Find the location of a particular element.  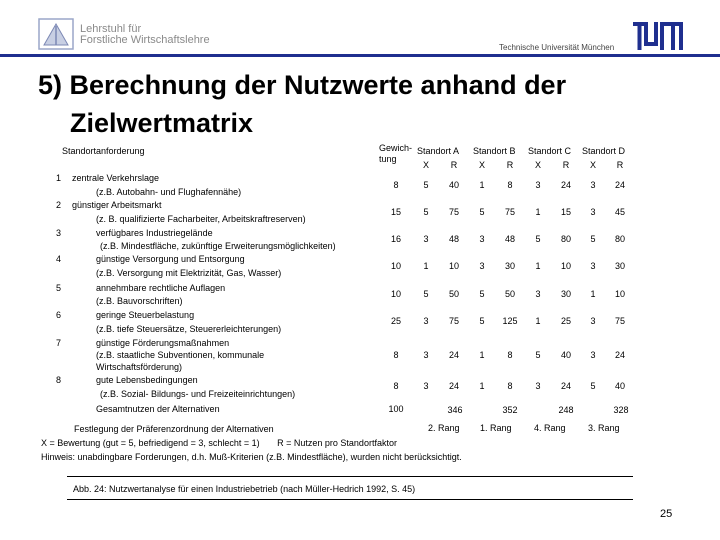

total-value-c: 248 is located at coordinates (566, 410).